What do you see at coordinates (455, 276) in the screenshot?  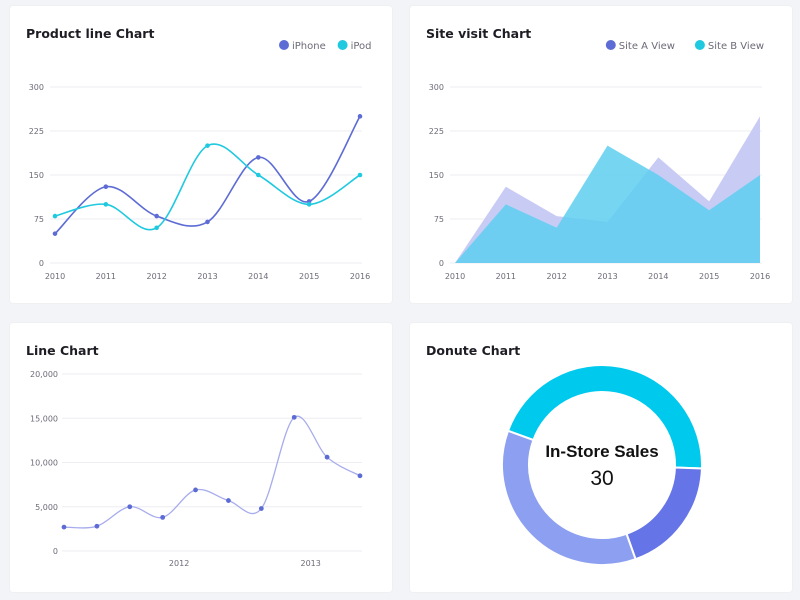 I see `site-x-tick: 2010` at bounding box center [455, 276].